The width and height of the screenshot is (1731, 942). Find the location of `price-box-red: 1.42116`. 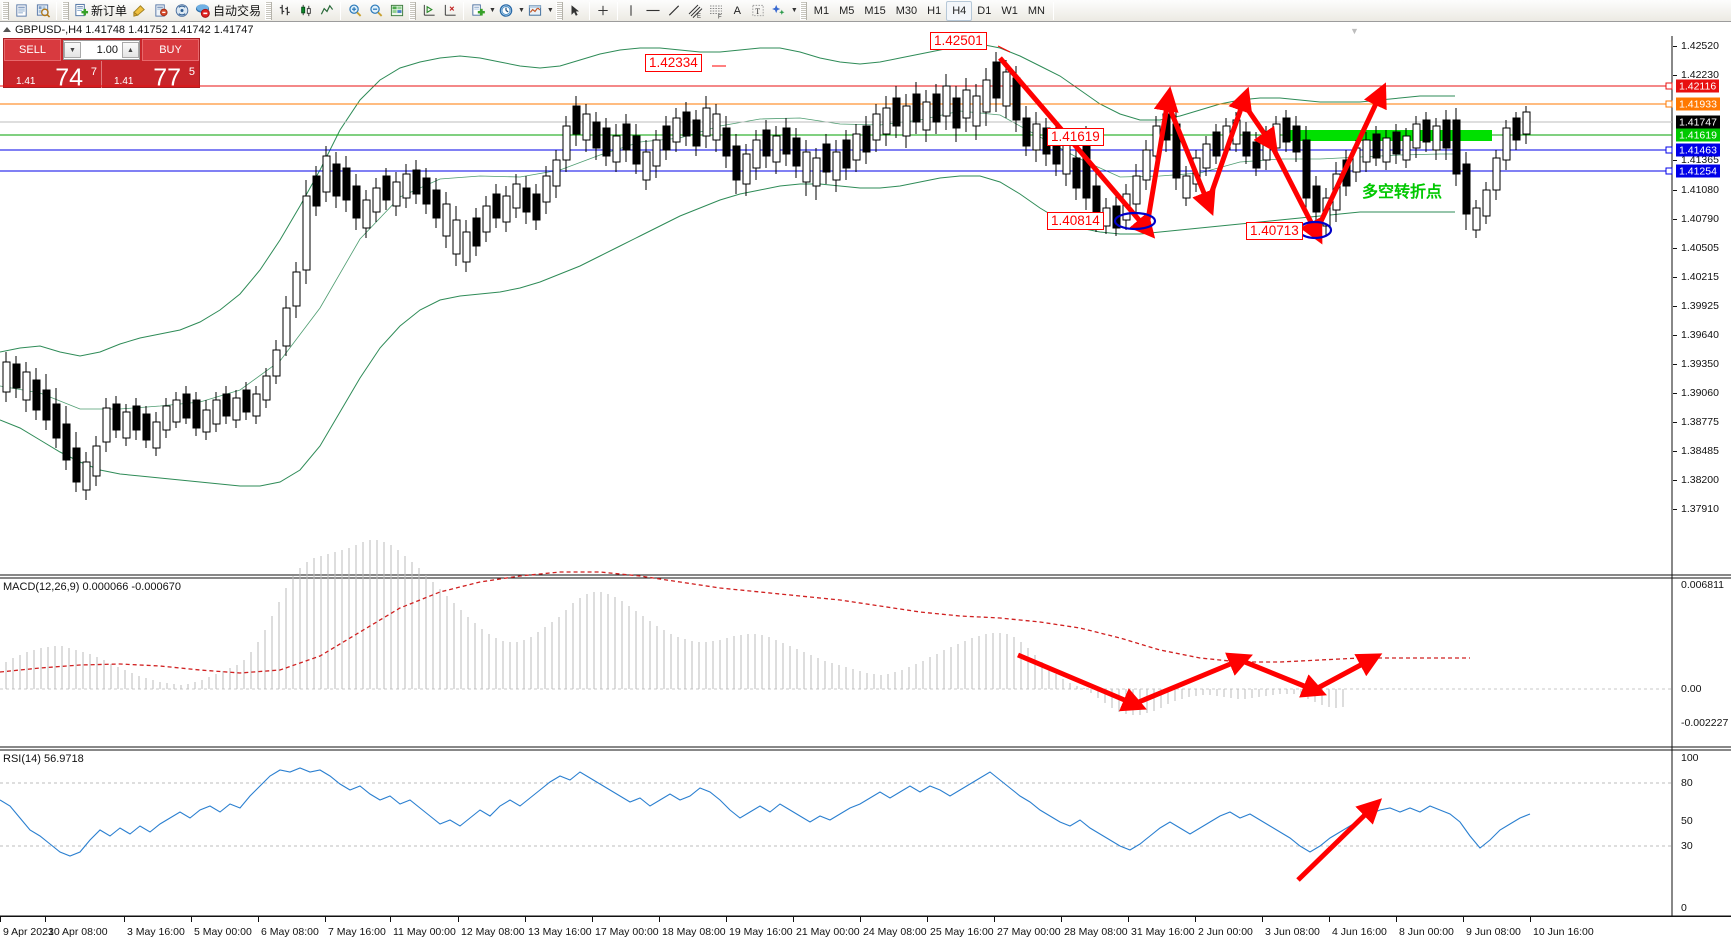

price-box-red: 1.42116 is located at coordinates (1698, 86).